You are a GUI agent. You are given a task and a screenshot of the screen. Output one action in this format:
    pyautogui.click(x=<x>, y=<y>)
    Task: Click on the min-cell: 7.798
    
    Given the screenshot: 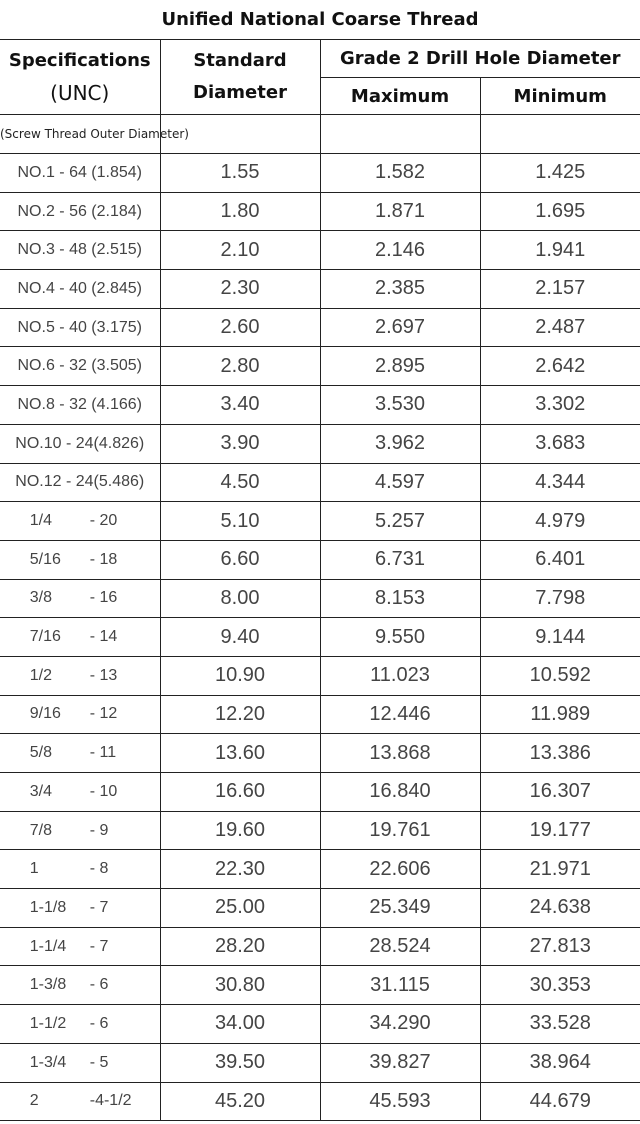 What is the action you would take?
    pyautogui.click(x=559, y=598)
    